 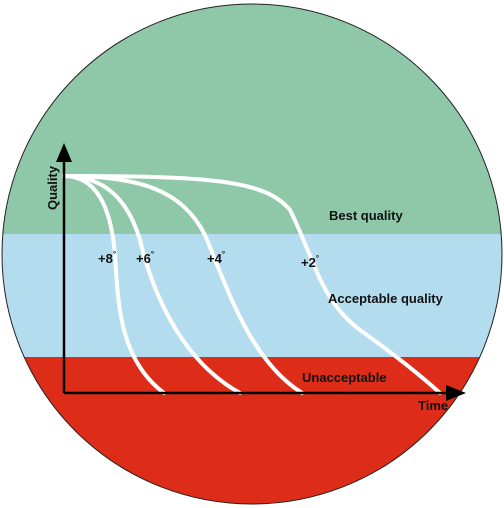 What do you see at coordinates (310, 262) in the screenshot?
I see `curve-label-plus-2: +2°` at bounding box center [310, 262].